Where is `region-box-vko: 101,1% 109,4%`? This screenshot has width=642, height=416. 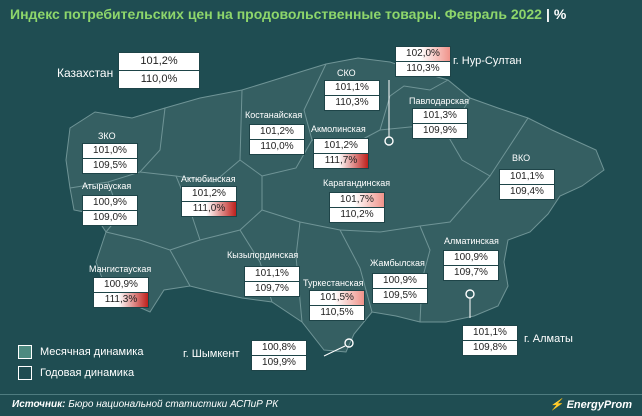
region-box-vko: 101,1% 109,4% is located at coordinates (527, 184).